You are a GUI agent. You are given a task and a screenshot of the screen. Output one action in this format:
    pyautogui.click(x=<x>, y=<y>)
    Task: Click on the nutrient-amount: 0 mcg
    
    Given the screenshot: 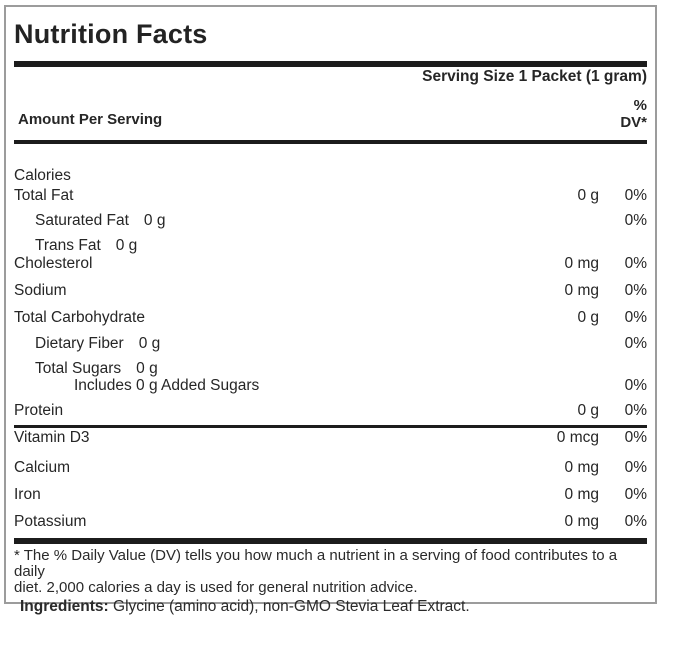 What is the action you would take?
    pyautogui.click(x=577, y=437)
    